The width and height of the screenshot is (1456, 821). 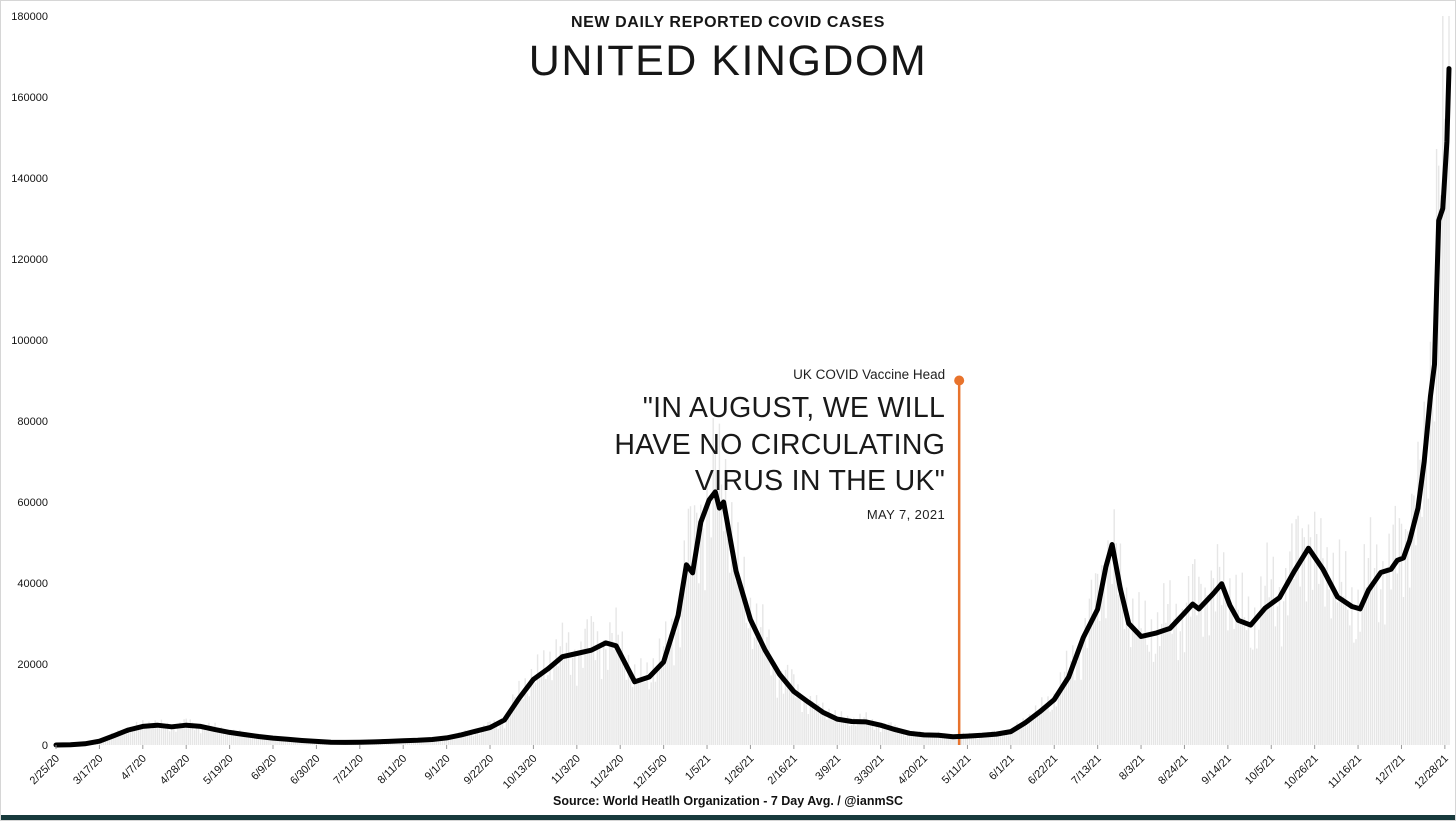 I want to click on x-tick-label: 9/1/20, so click(x=438, y=768).